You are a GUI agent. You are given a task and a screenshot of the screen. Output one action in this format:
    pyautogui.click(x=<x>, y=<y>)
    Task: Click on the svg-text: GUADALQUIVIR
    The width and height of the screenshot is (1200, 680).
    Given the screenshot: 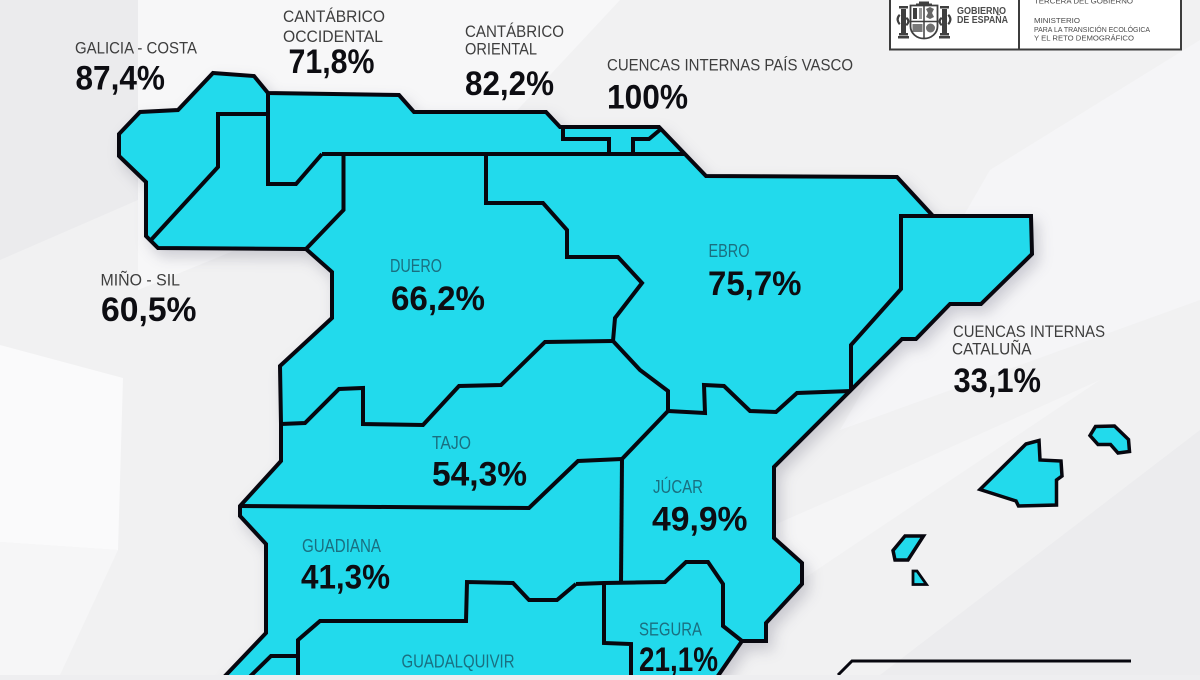 What is the action you would take?
    pyautogui.click(x=458, y=662)
    